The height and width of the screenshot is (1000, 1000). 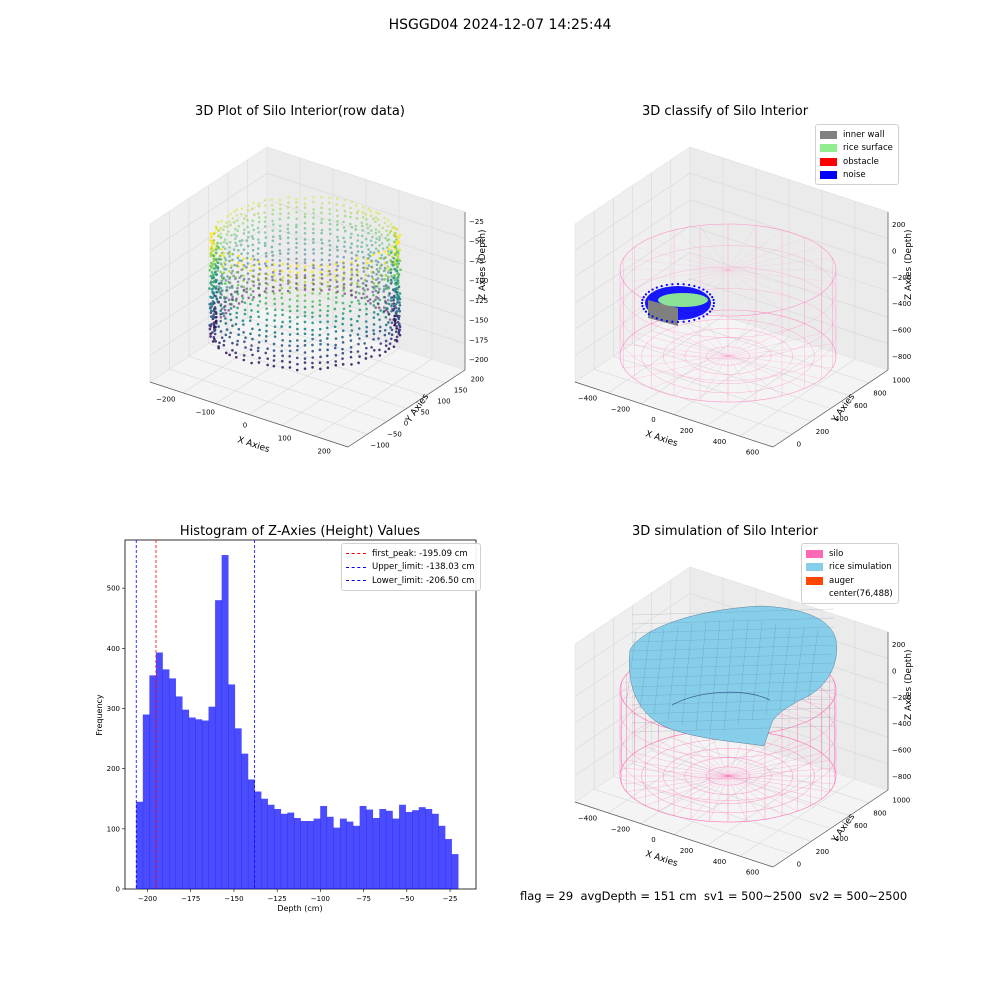 I want to click on z-tick-label: −600, so click(x=901, y=331).